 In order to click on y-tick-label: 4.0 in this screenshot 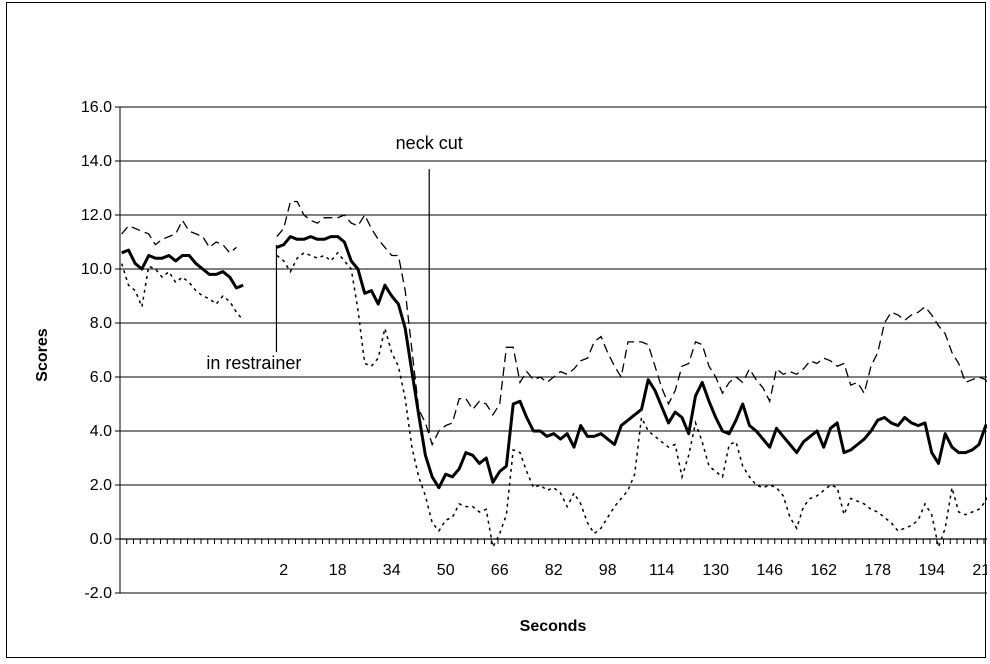, I will do `click(101, 431)`.